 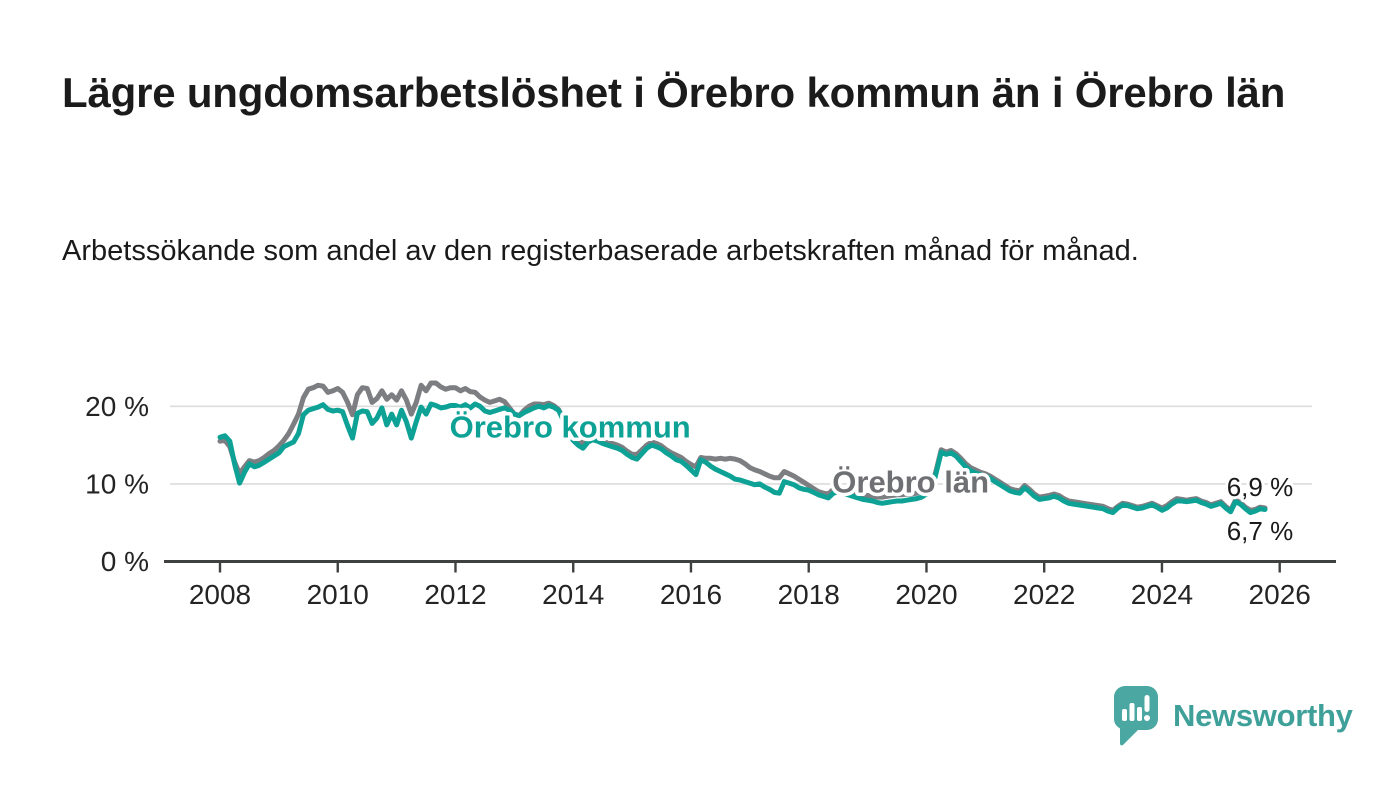 I want to click on speech-bubble-shape, so click(x=1136, y=716).